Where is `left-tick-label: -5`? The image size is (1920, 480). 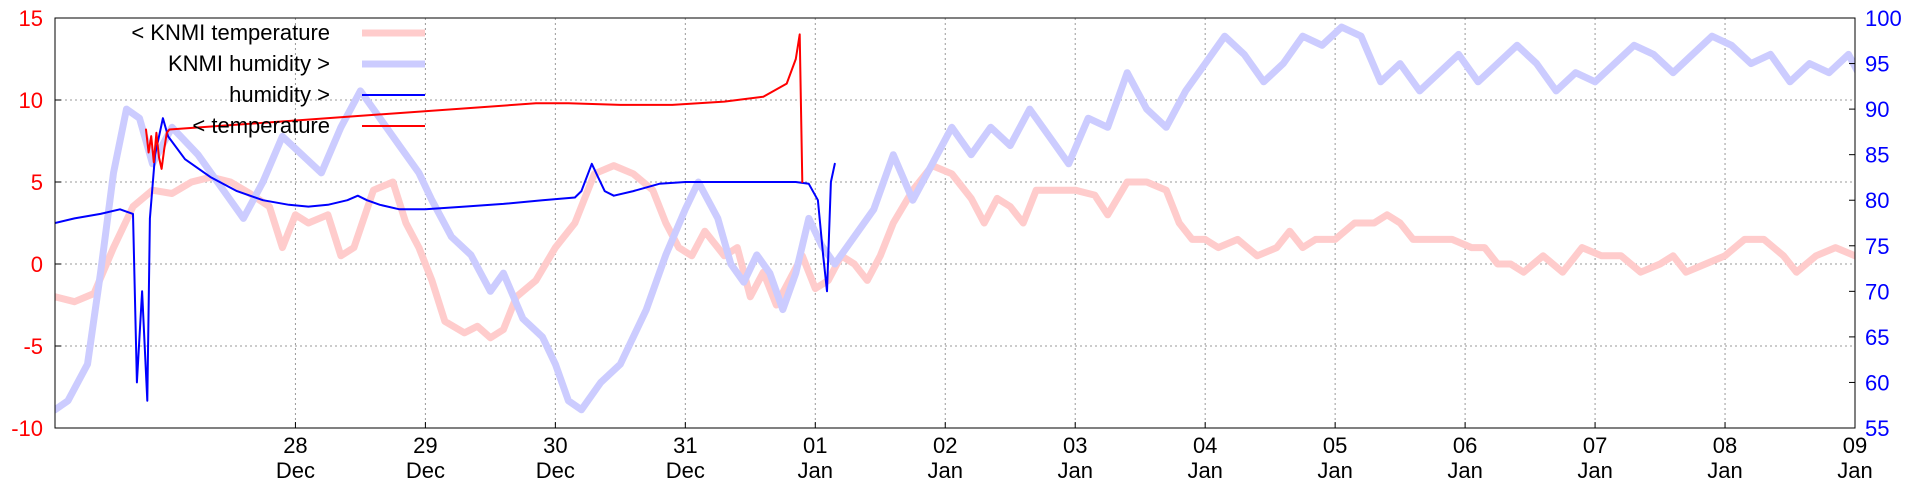 left-tick-label: -5 is located at coordinates (33, 346).